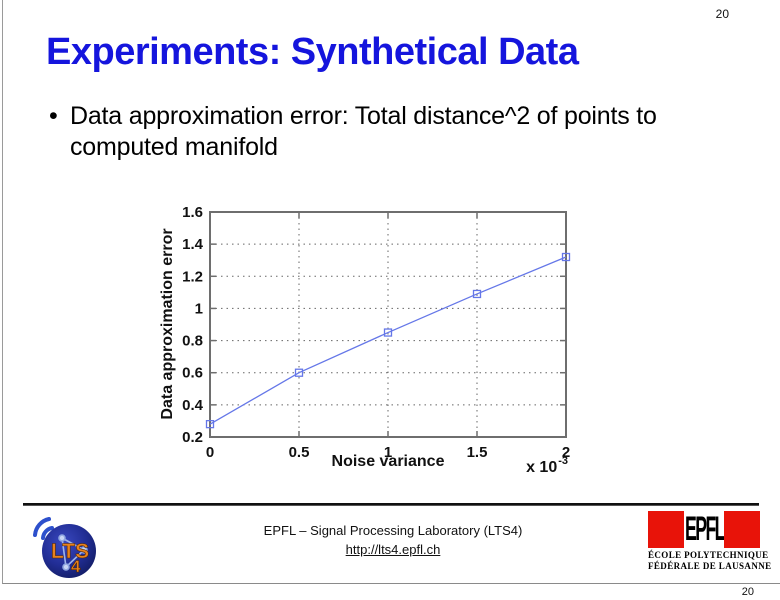  Describe the element at coordinates (708, 555) in the screenshot. I see `epfl-name-line1: ÉCOLE POLYTECHNIQUE` at that location.